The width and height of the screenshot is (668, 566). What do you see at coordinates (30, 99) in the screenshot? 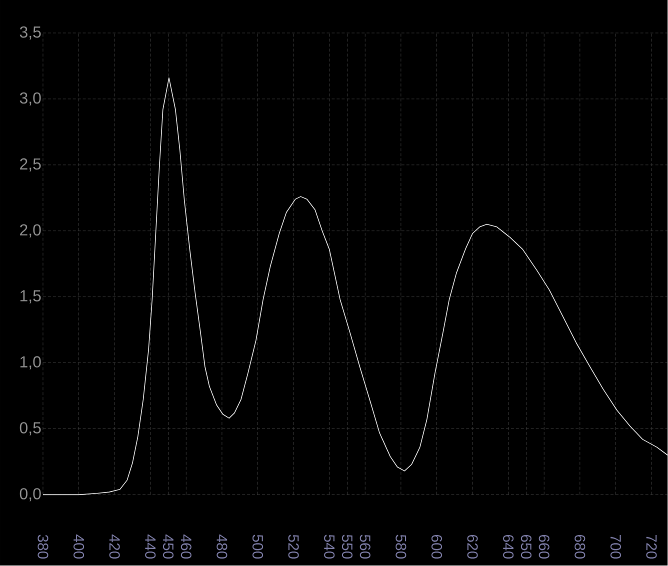
I see `y-tick-label: 3,0` at bounding box center [30, 99].